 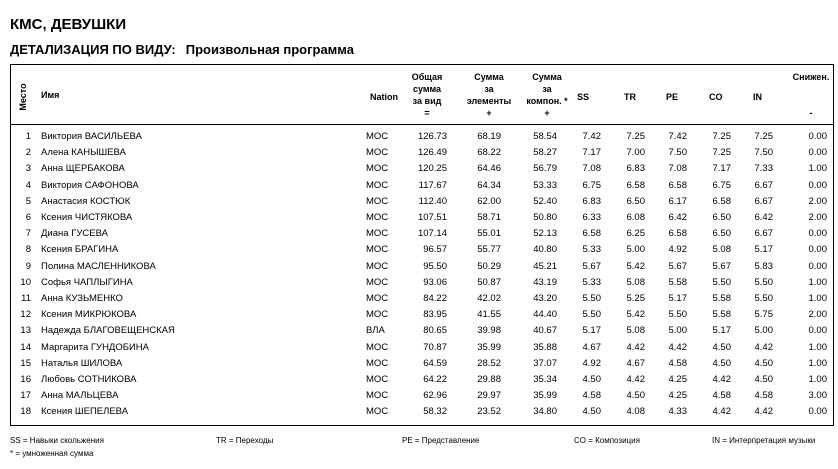 I want to click on cell-name: Анна КУЗЬМЕНКО, so click(x=82, y=298).